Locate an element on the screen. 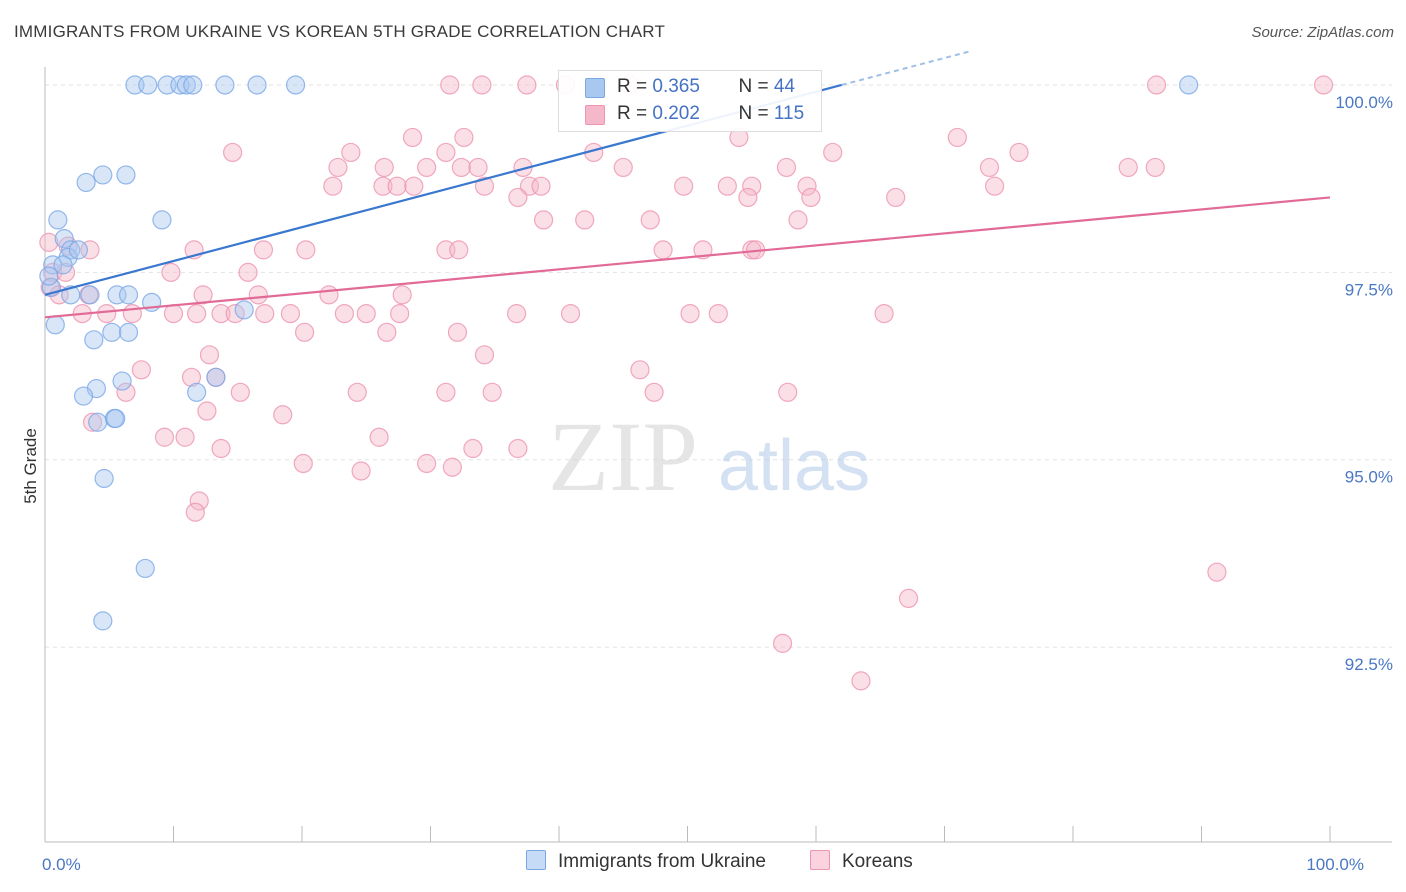  legend-label-koreans: Koreans is located at coordinates (877, 861).